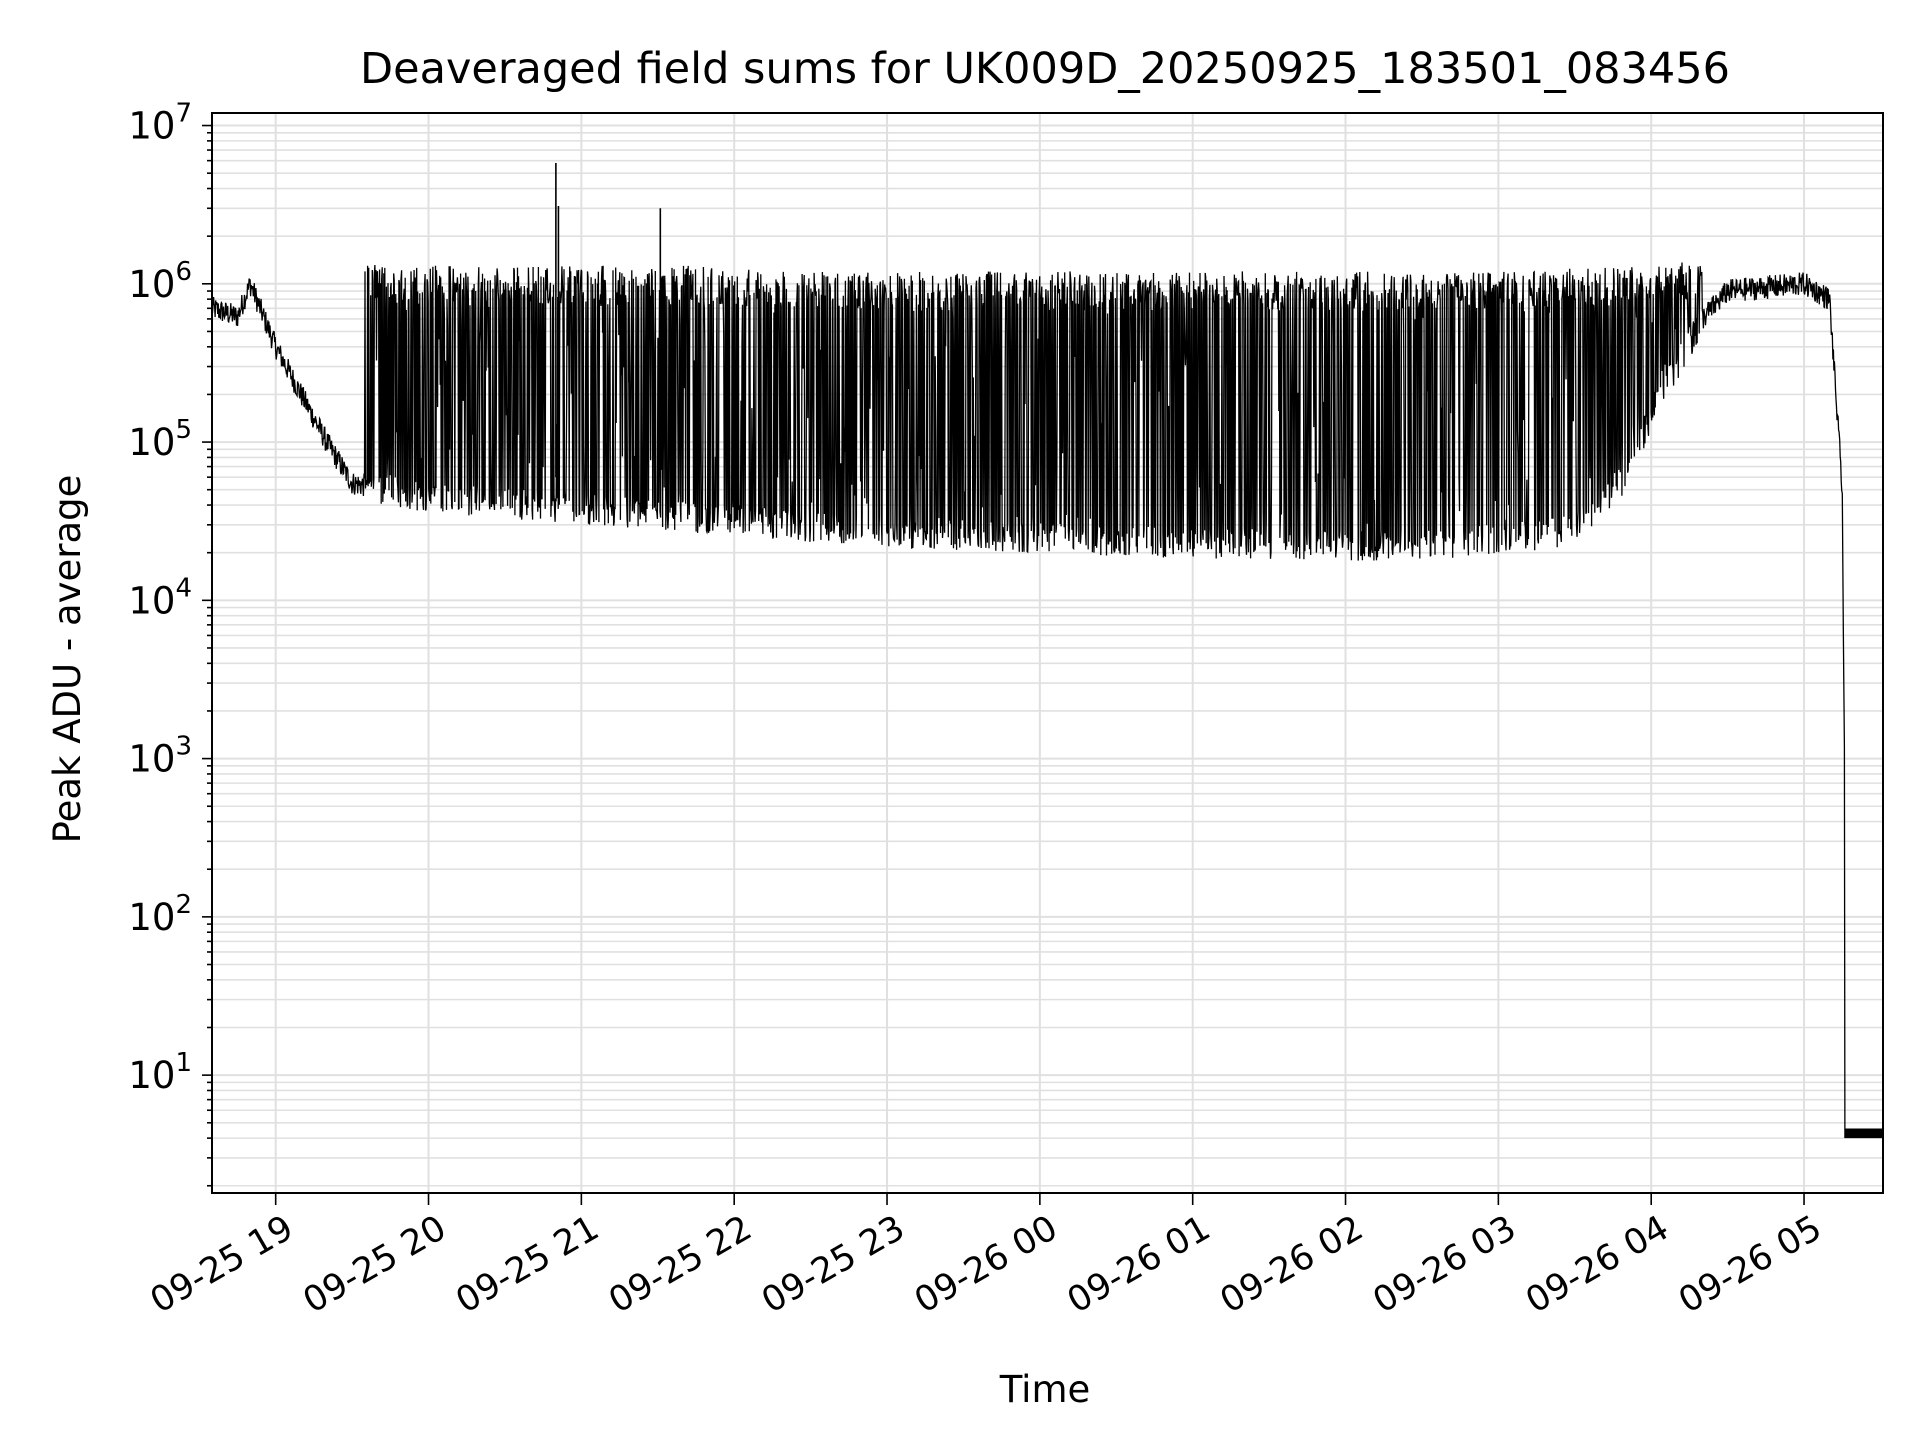  Describe the element at coordinates (1597, 1264) in the screenshot. I see `x-tick-label: 09-26 04` at that location.